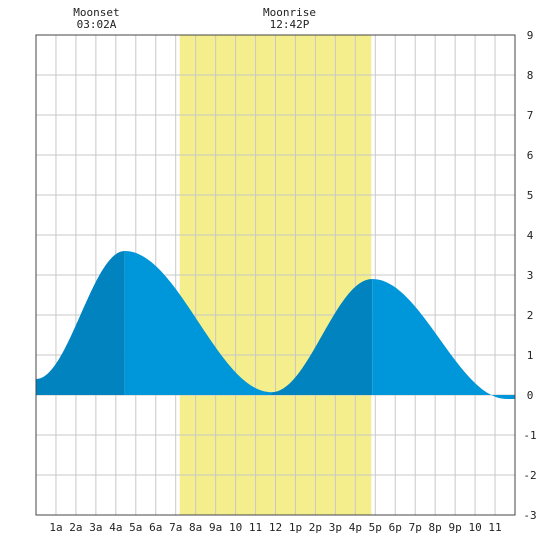  I want to click on moon-event-time: 12:42P, so click(290, 24).